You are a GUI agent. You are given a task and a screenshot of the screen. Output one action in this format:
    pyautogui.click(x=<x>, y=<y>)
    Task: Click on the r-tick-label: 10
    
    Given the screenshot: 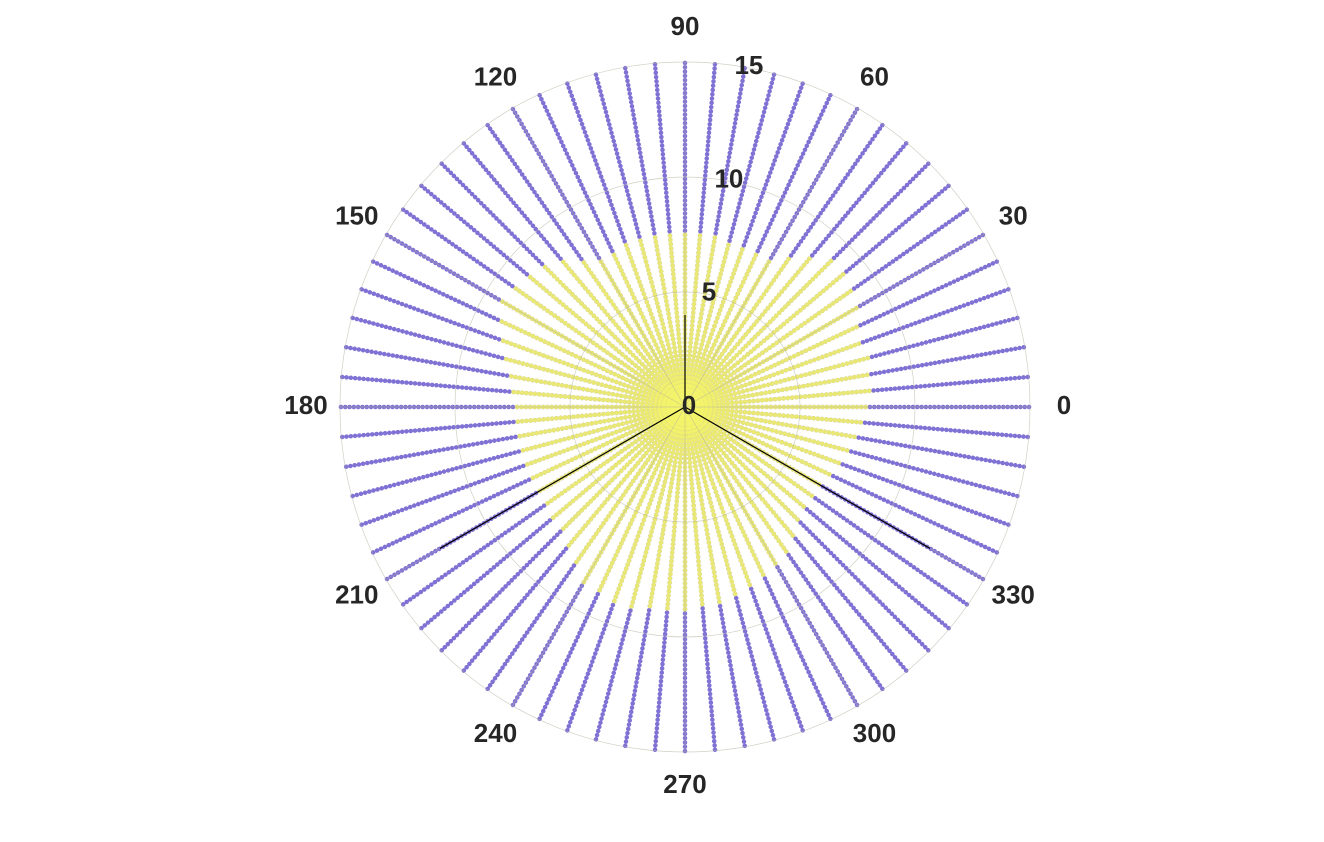 What is the action you would take?
    pyautogui.click(x=728, y=178)
    